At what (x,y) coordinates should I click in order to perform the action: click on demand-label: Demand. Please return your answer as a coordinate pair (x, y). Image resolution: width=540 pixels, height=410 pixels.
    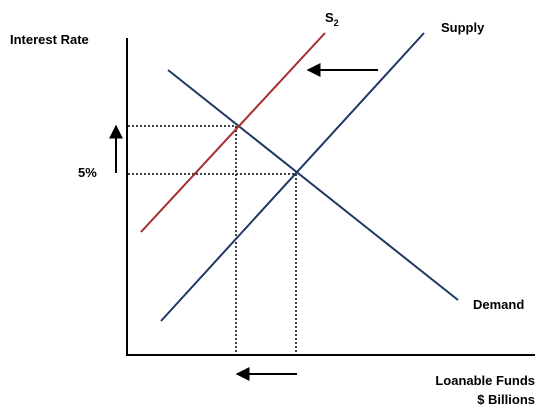
    Looking at the image, I should click on (498, 304).